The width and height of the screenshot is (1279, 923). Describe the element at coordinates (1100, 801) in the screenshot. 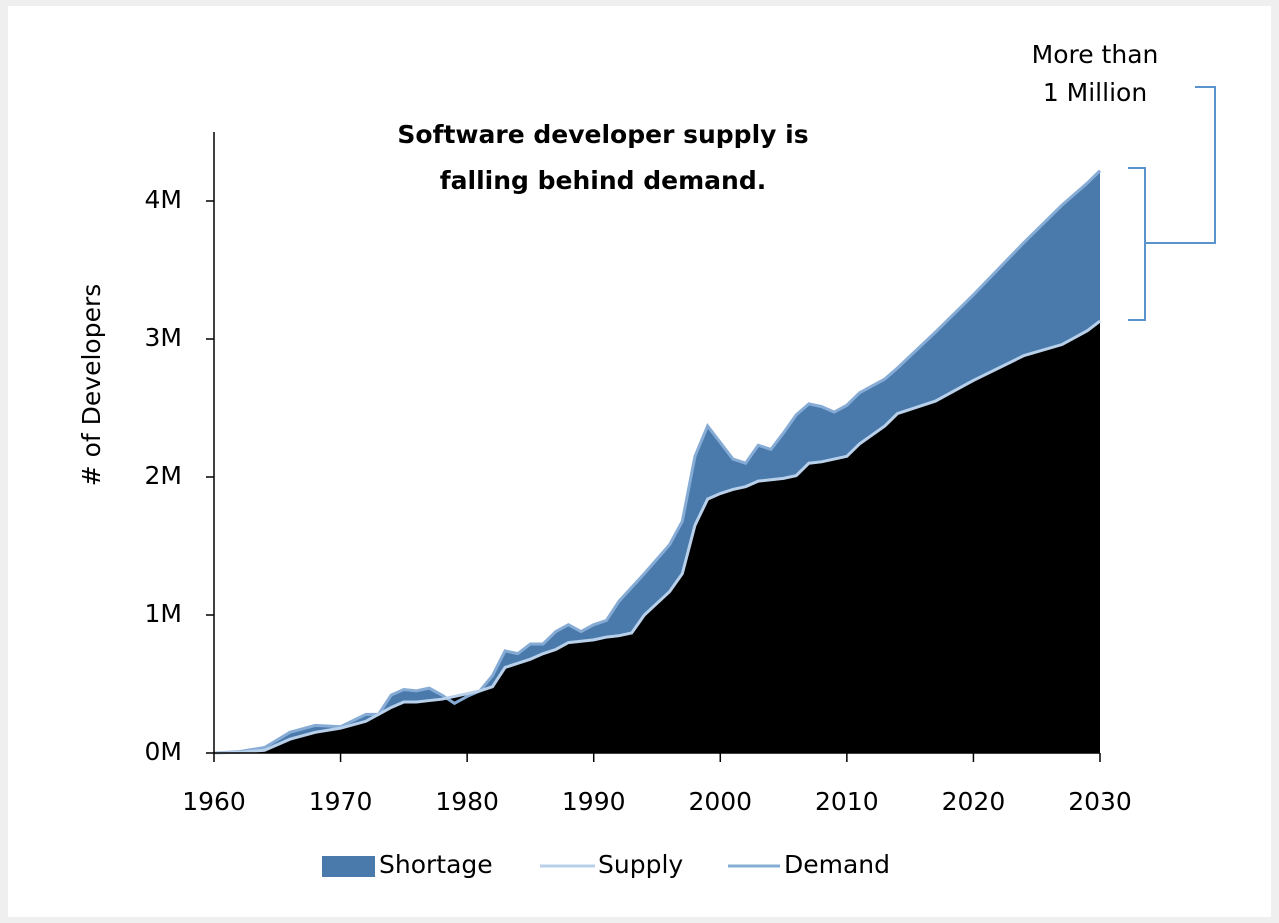

I see `x-tick-label: 2030` at that location.